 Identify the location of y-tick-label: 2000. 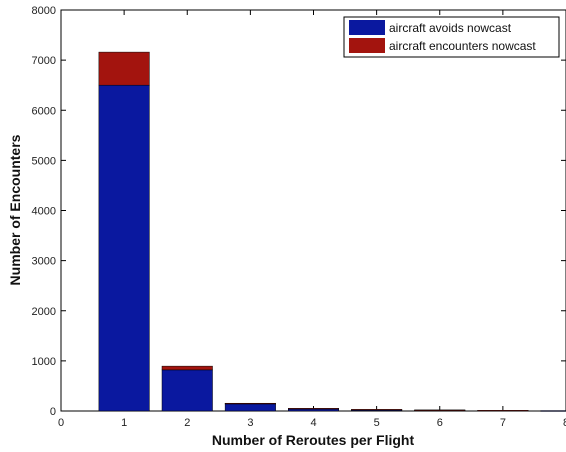
(44, 312).